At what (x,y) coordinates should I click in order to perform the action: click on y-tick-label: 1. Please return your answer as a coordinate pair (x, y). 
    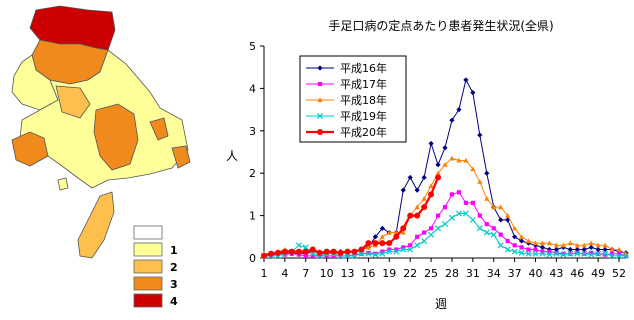
    Looking at the image, I should click on (252, 216).